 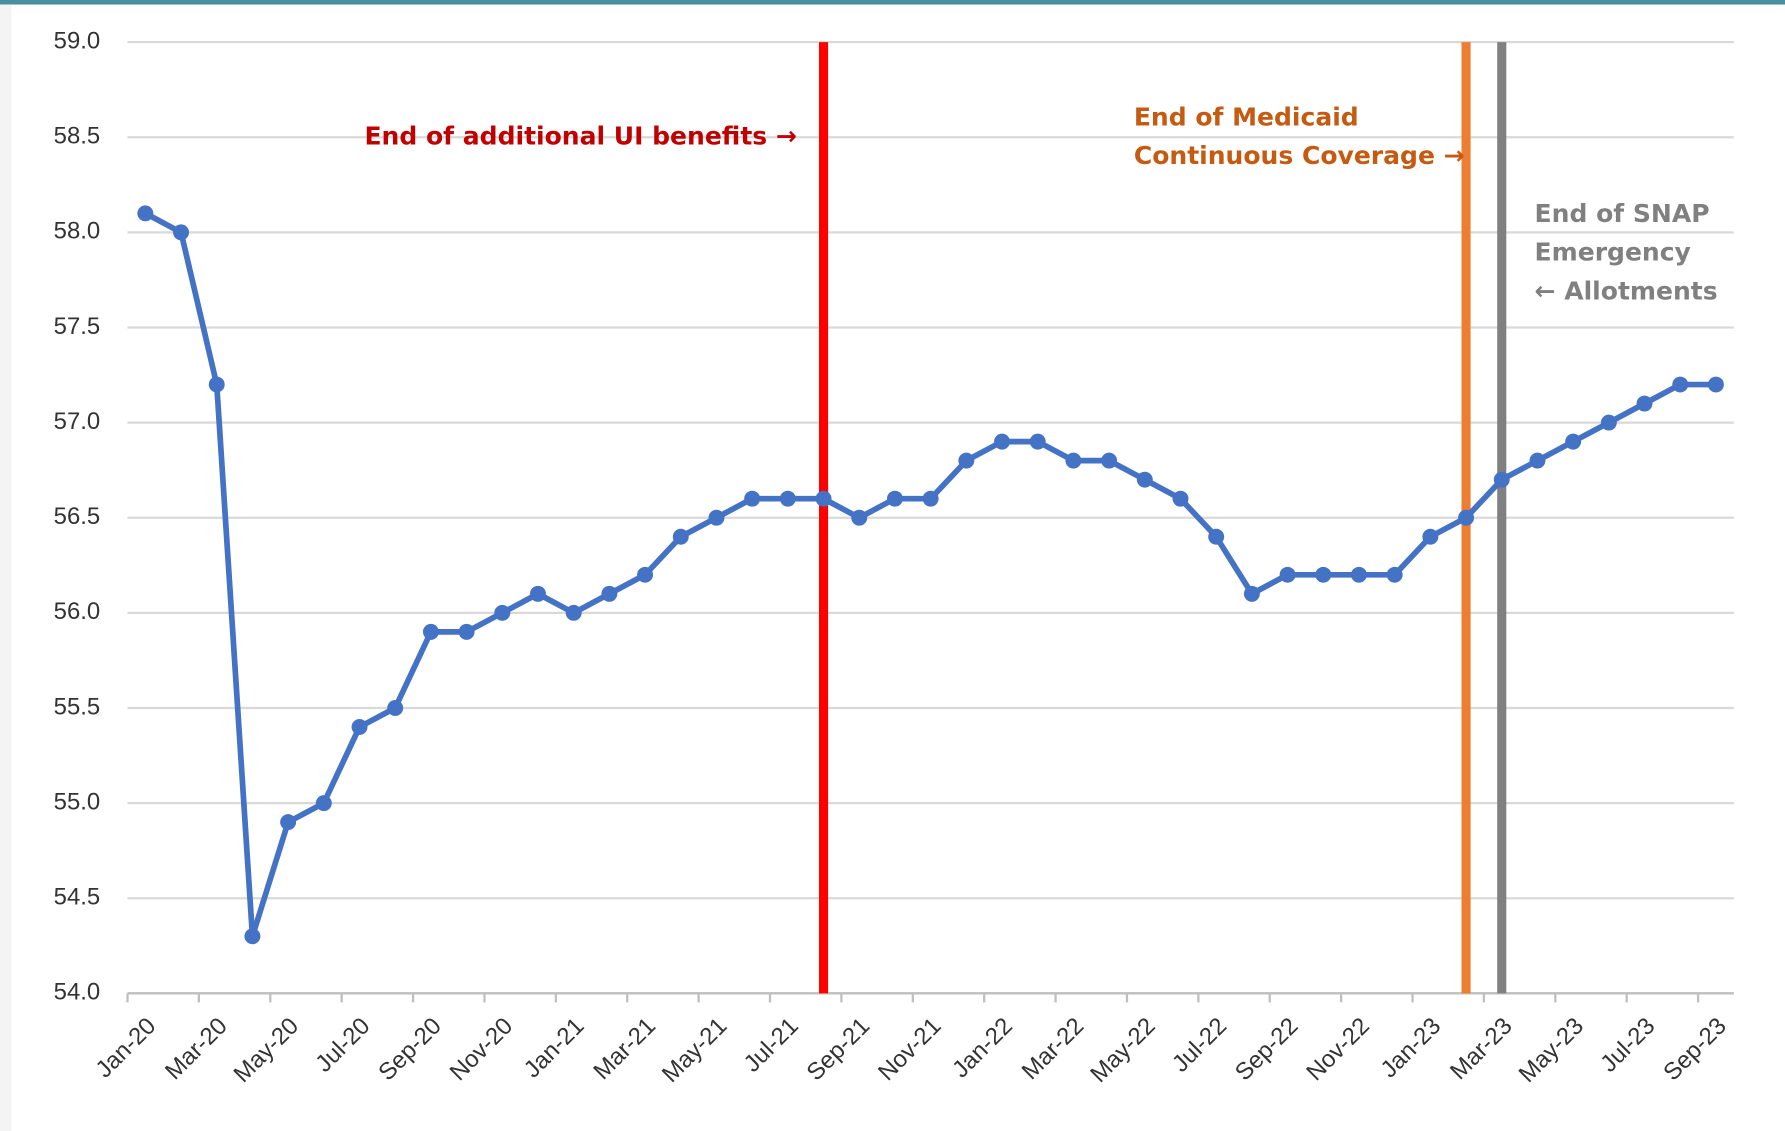 I want to click on annotation: Continuous Coverage →, so click(x=1299, y=155).